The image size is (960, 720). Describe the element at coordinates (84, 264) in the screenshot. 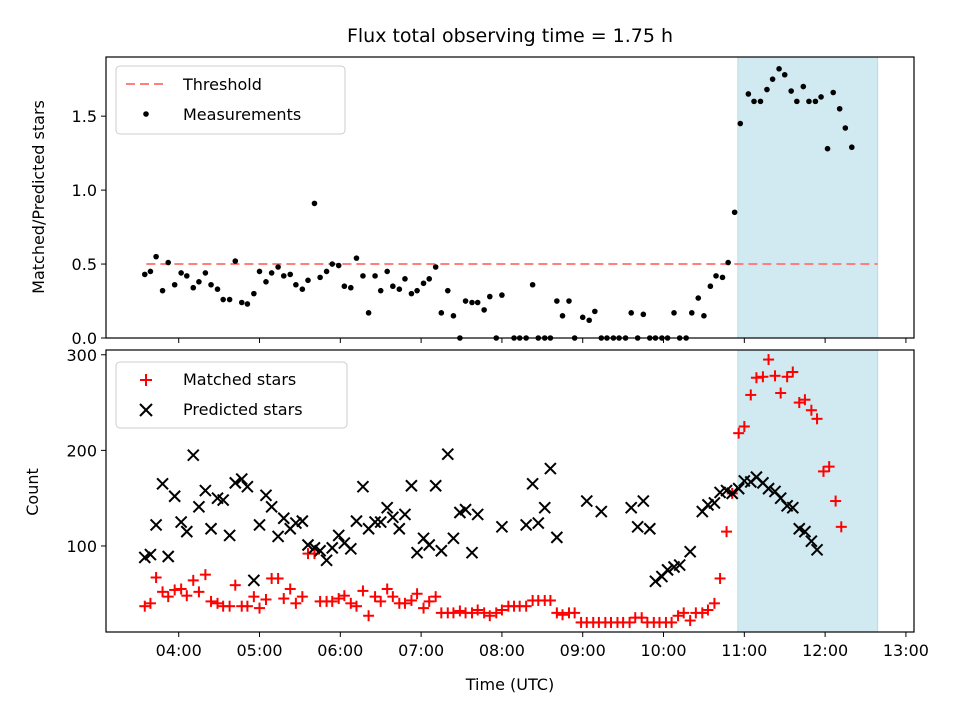

I see `y-tick-label: 0.5` at that location.